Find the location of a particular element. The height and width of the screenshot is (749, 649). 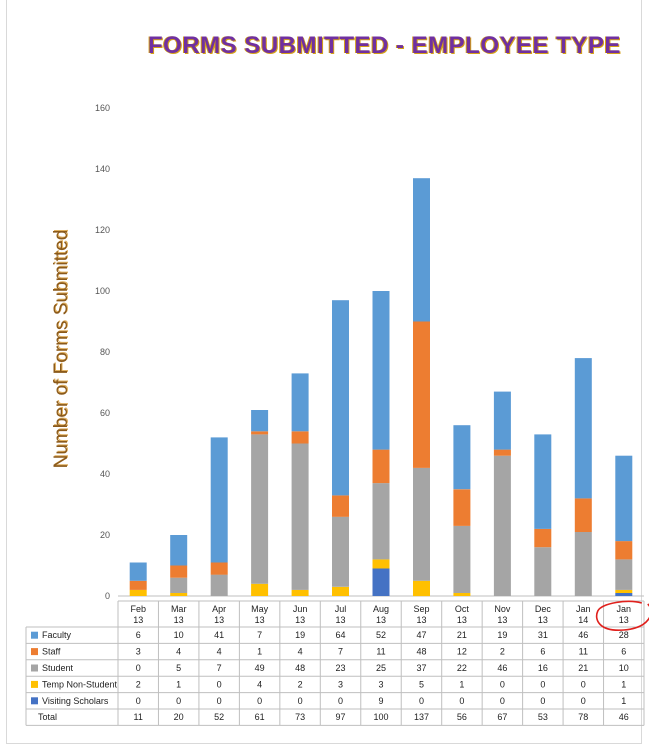

total-row-label: Total is located at coordinates (47, 717).